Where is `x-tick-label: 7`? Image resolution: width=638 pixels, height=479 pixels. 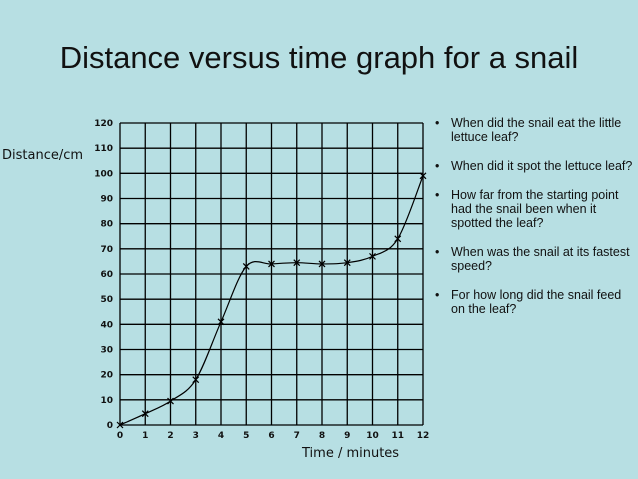 x-tick-label: 7 is located at coordinates (297, 436).